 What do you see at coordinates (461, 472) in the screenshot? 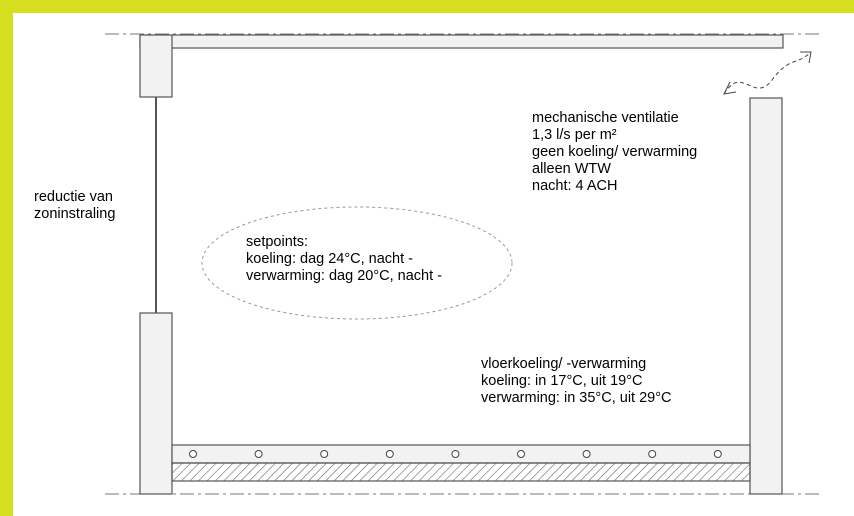
I see `floor-slab-hatched` at bounding box center [461, 472].